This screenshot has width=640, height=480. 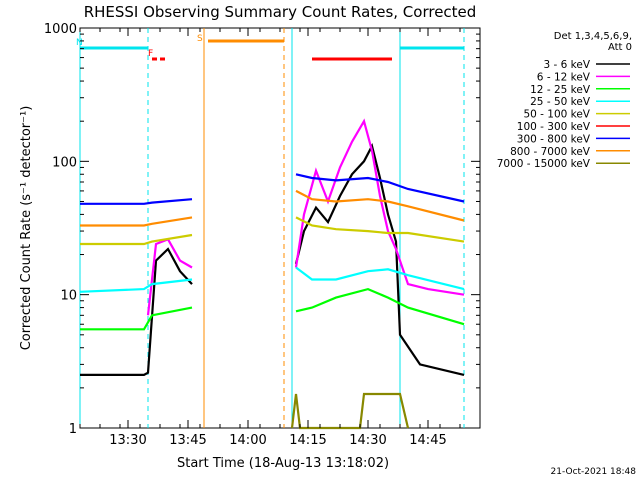 What do you see at coordinates (200, 39) in the screenshot?
I see `flag-label: S` at bounding box center [200, 39].